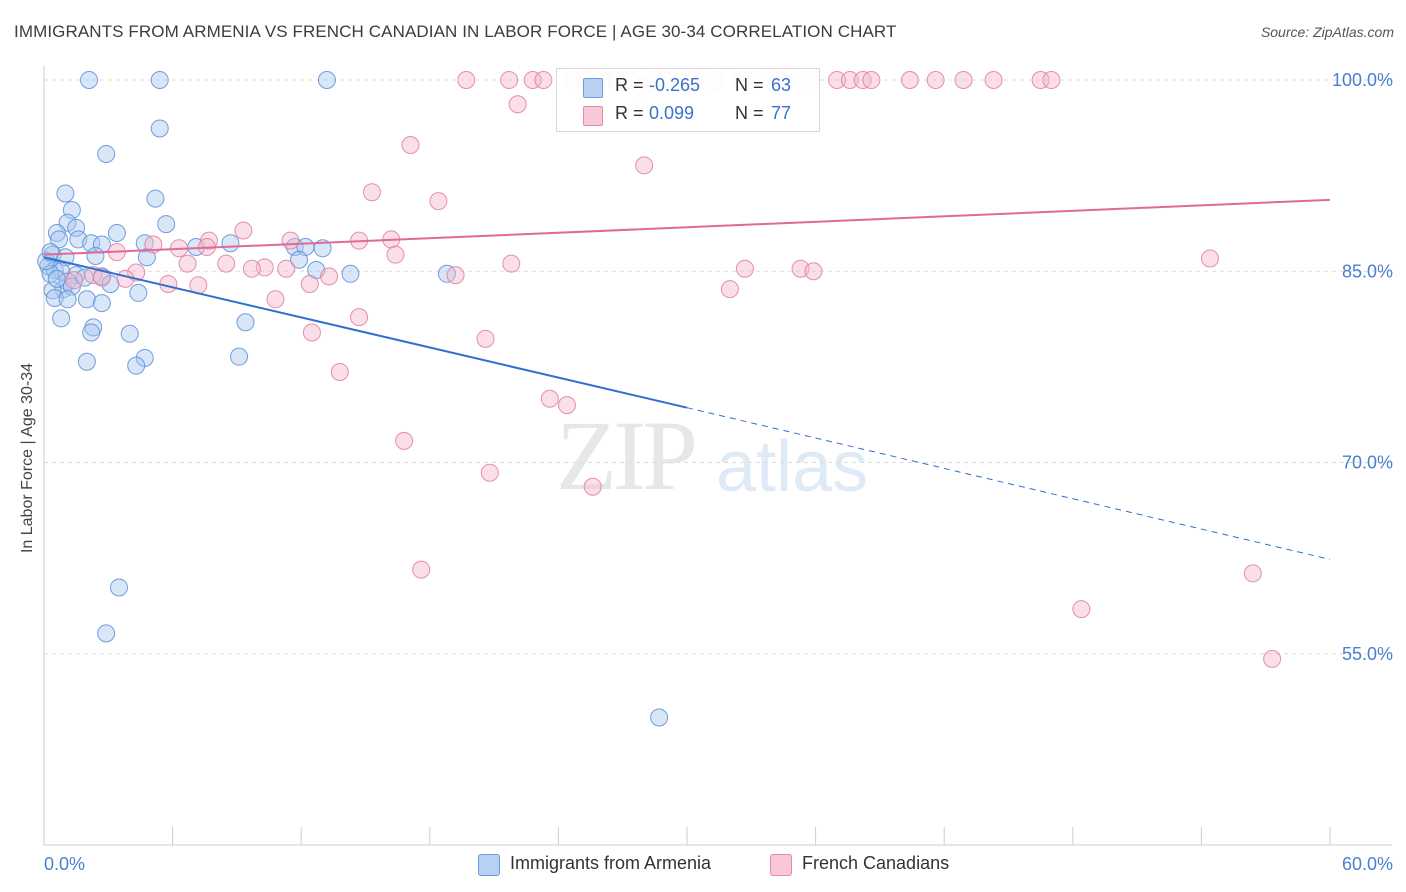 The image size is (1406, 892). Describe the element at coordinates (64, 864) in the screenshot. I see `x-tick-label: 0.0%` at that location.